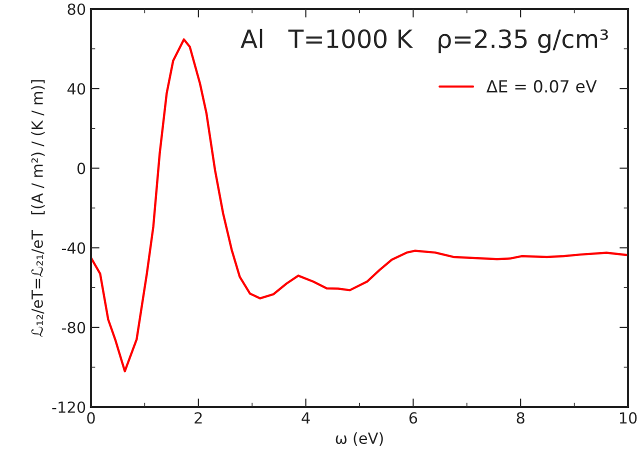 Image resolution: width=637 pixels, height=470 pixels. I want to click on x-tick-label: 4, so click(306, 418).